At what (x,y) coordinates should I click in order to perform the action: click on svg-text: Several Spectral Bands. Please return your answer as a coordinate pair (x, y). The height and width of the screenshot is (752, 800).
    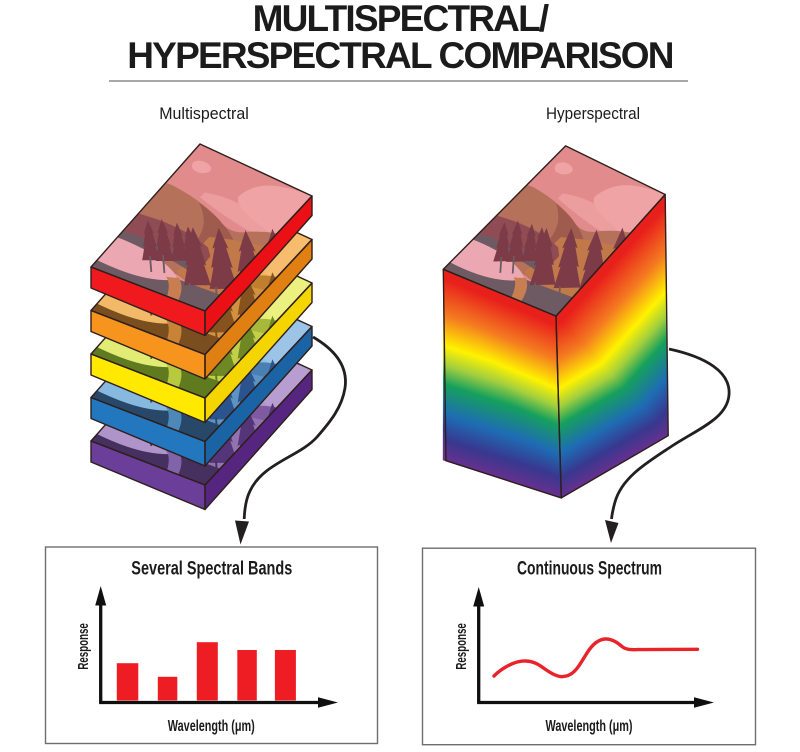
    Looking at the image, I should click on (211, 569).